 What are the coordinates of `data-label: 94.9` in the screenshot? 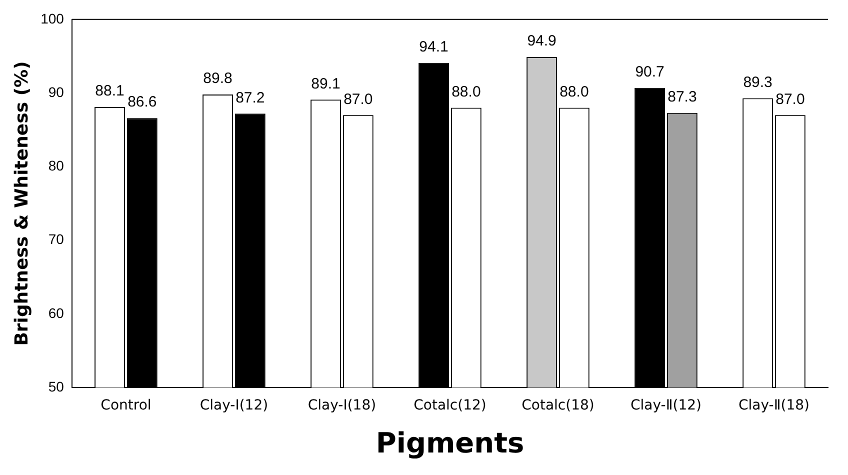 It's located at (541, 41).